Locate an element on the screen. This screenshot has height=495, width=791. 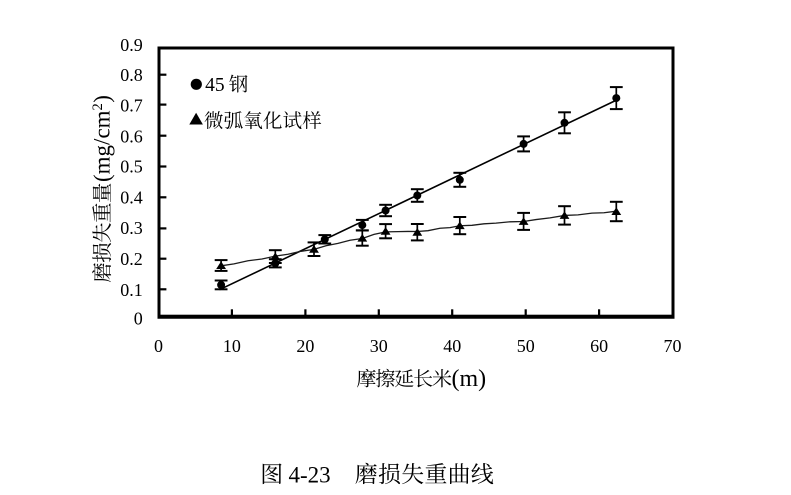
svg-text: 70 is located at coordinates (673, 346).